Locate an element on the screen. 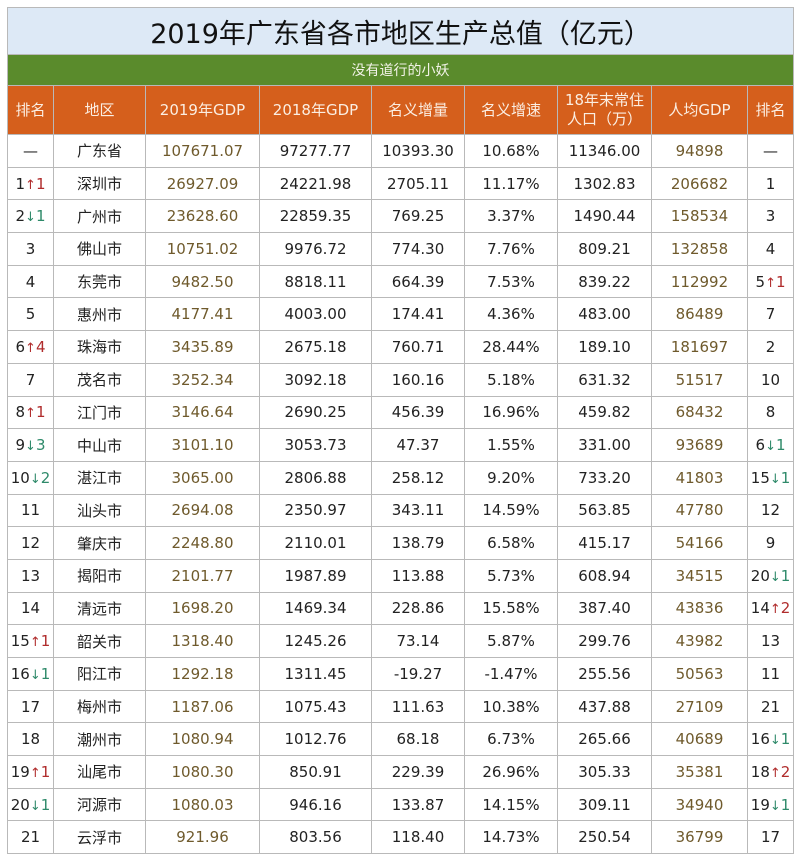  rank-number: 1 is located at coordinates (770, 183).